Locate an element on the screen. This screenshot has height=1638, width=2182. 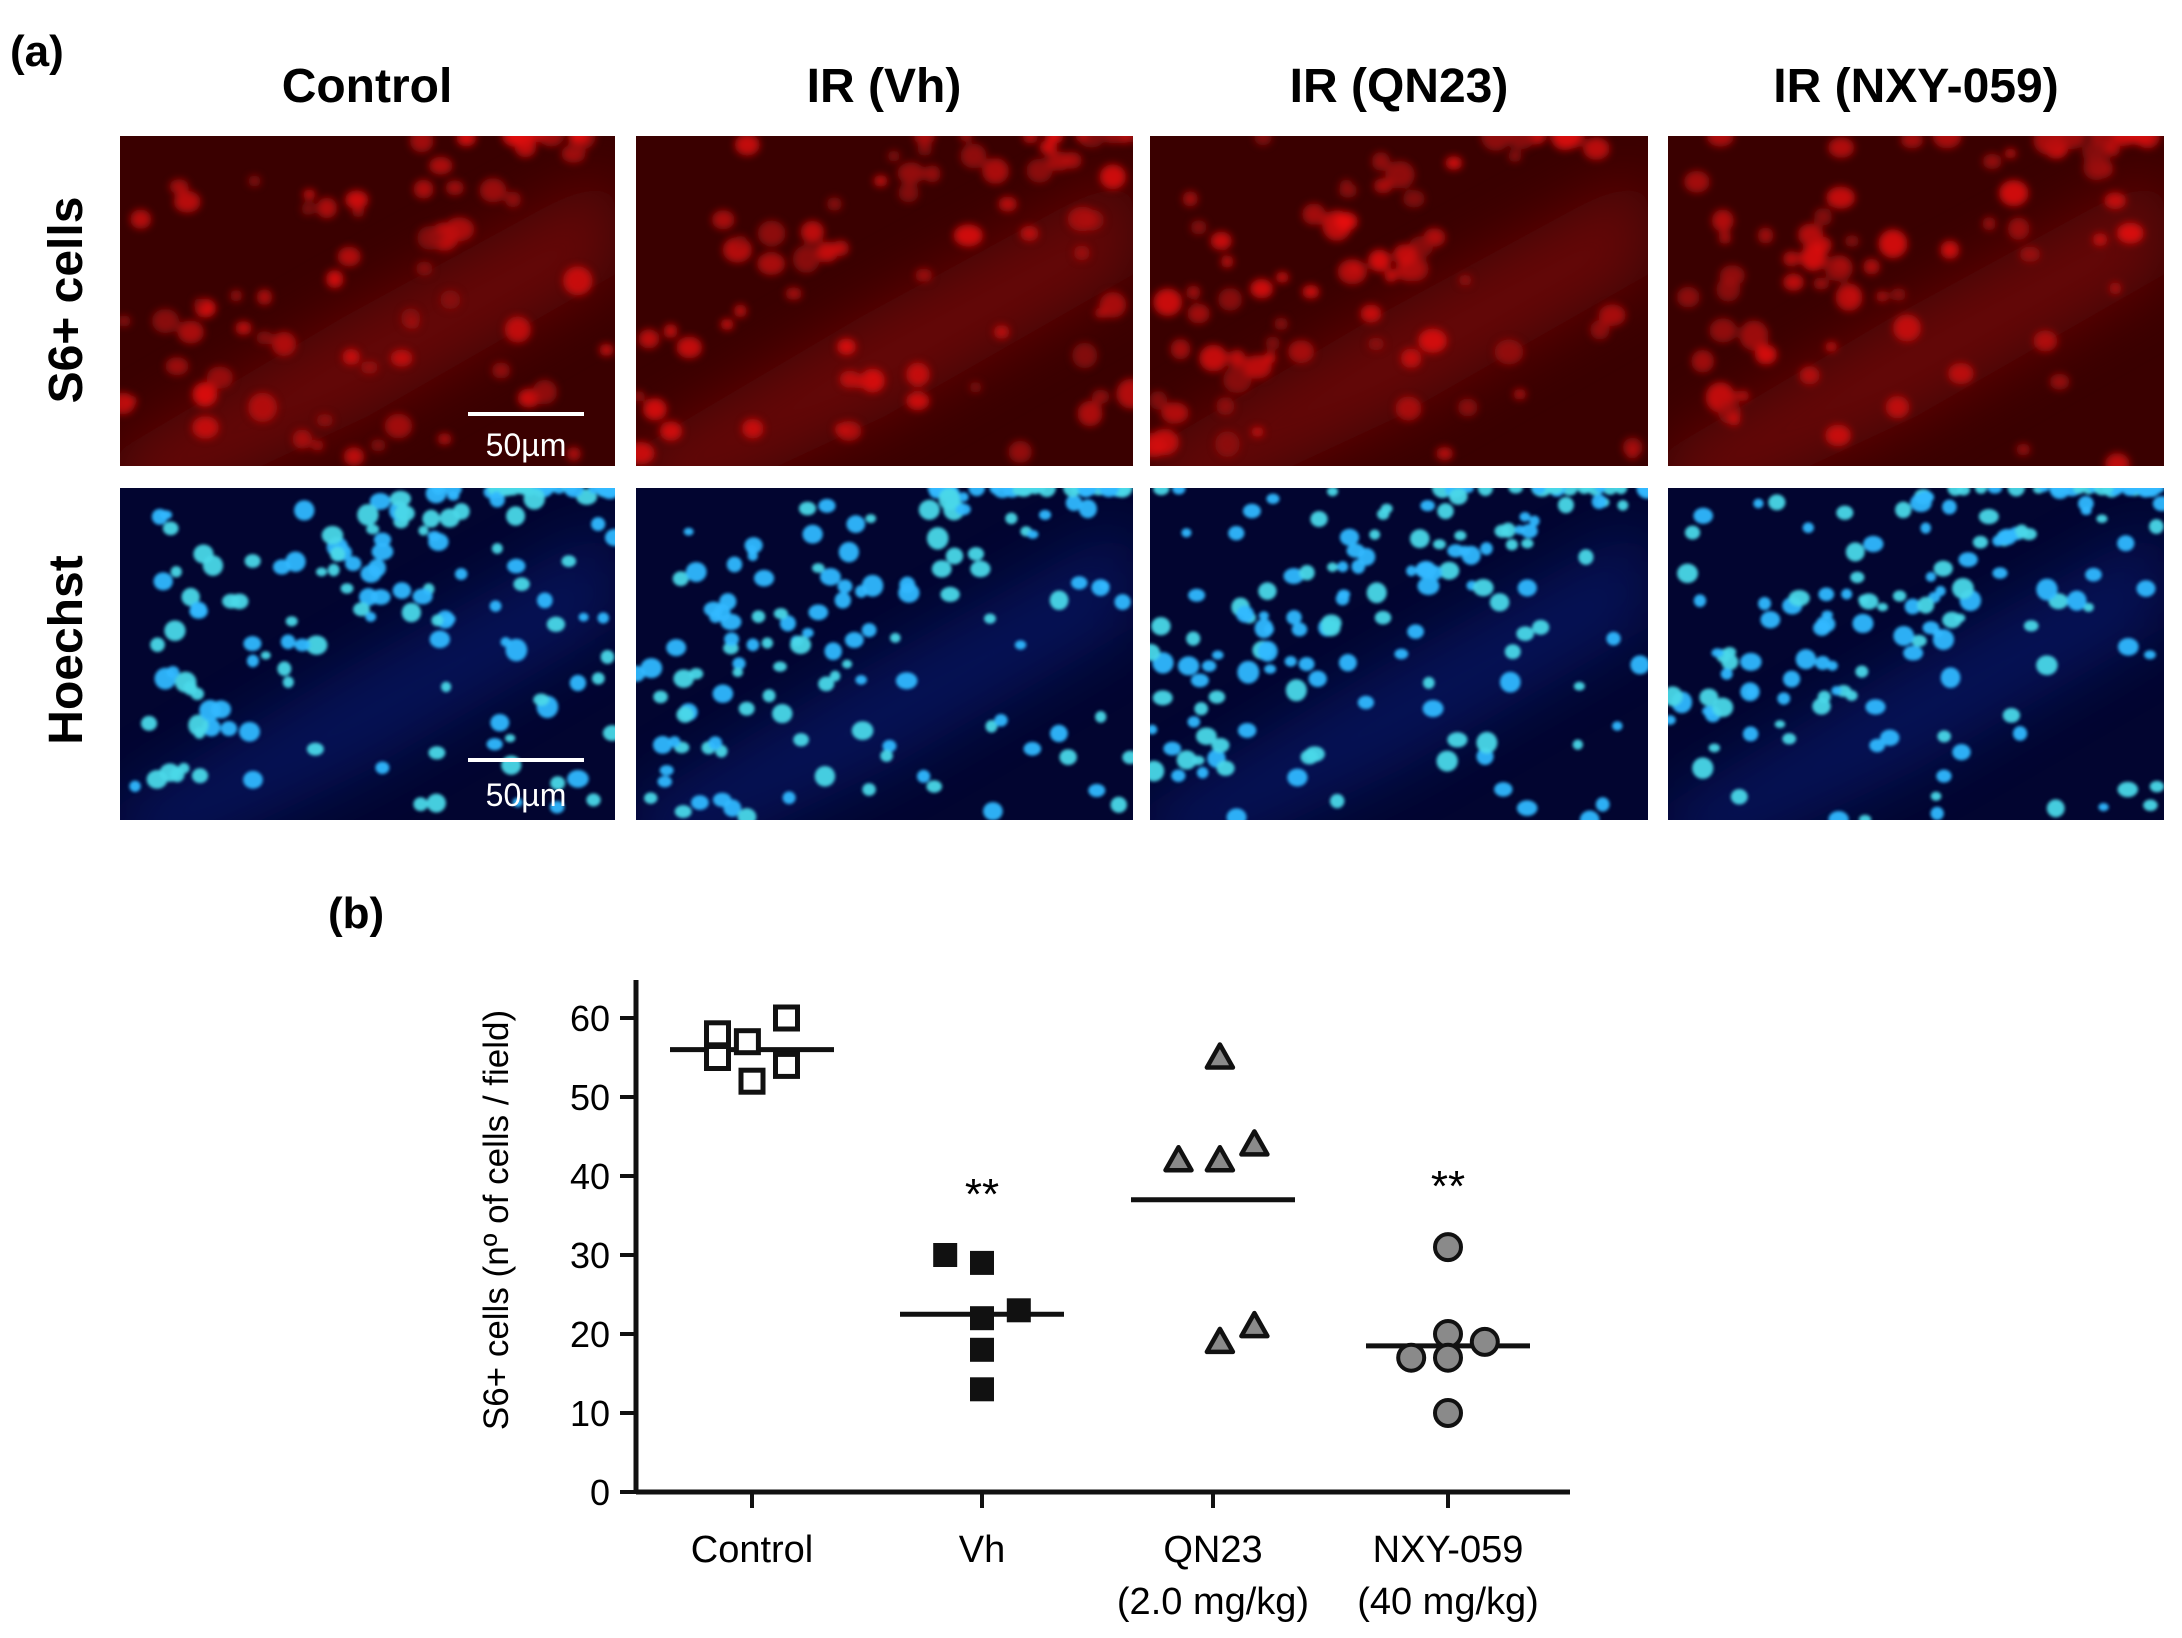
y-tick-label: 20 is located at coordinates (590, 1334).